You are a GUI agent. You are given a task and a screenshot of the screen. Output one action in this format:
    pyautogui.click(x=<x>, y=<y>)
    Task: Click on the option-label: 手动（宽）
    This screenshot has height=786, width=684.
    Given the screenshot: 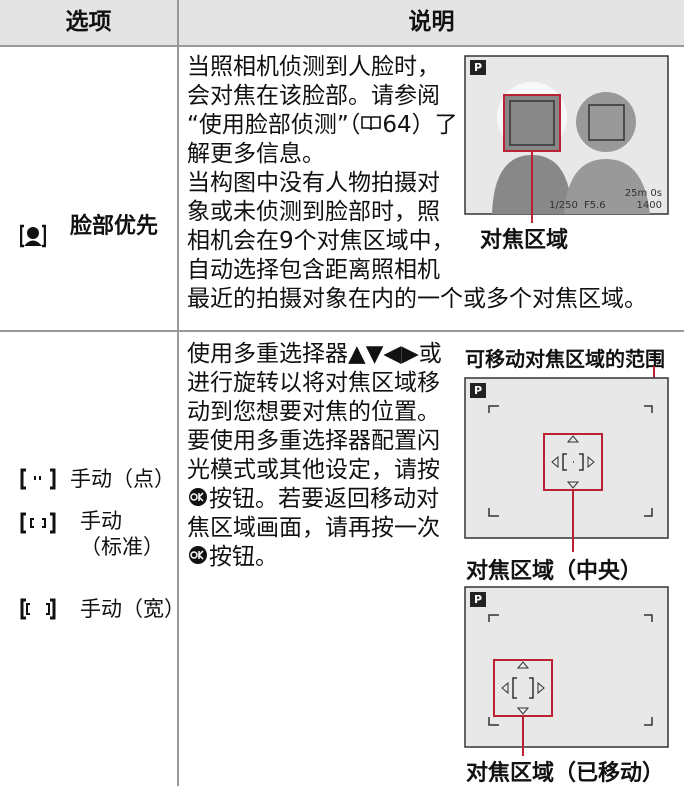 What is the action you would take?
    pyautogui.click(x=132, y=609)
    